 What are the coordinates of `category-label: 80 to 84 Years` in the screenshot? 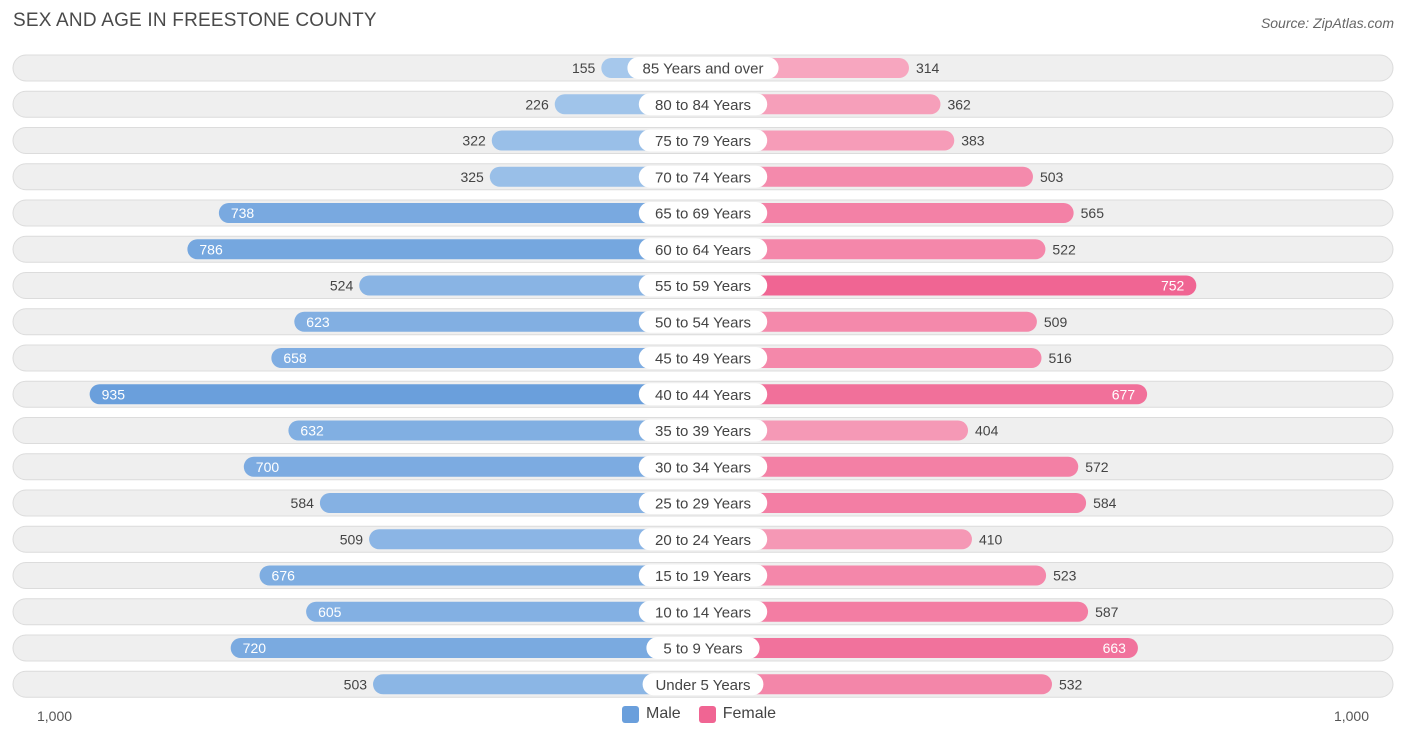 It's located at (703, 105).